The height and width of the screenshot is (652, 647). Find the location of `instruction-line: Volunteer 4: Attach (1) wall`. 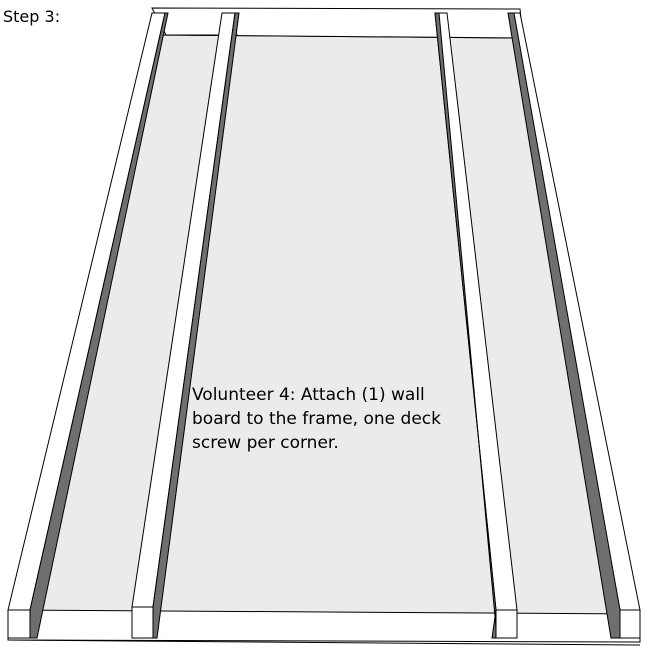

instruction-line: Volunteer 4: Attach (1) wall is located at coordinates (308, 395).